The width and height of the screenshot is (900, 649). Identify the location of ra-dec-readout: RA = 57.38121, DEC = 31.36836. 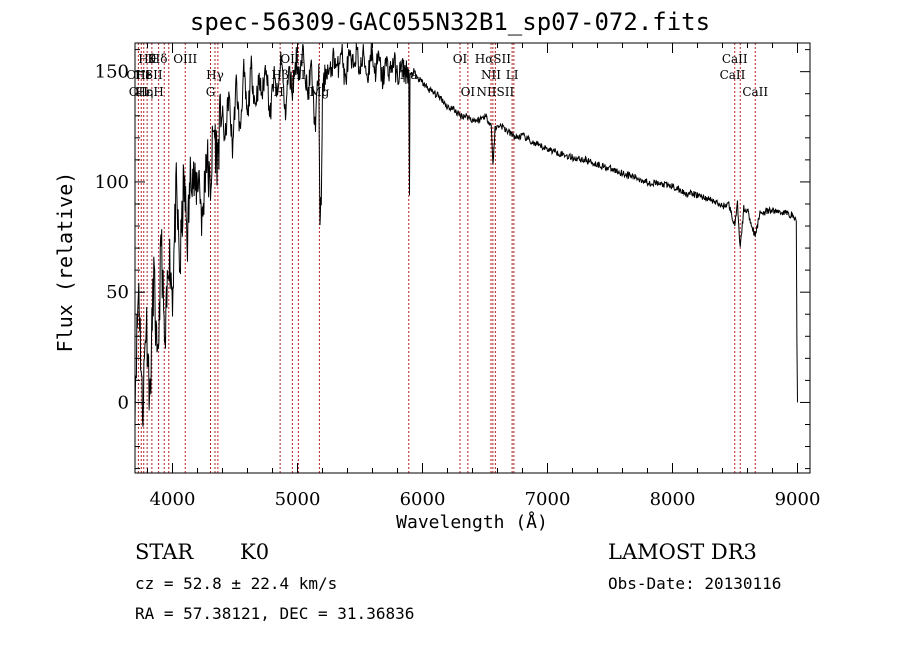
(275, 613).